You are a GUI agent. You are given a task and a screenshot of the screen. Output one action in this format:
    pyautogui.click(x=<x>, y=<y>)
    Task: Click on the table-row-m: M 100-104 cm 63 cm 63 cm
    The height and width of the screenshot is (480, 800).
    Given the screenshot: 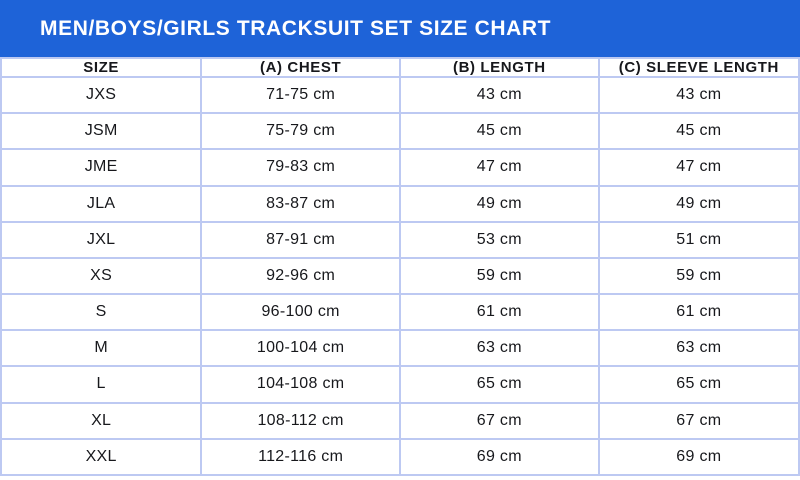 What is the action you would take?
    pyautogui.click(x=400, y=348)
    